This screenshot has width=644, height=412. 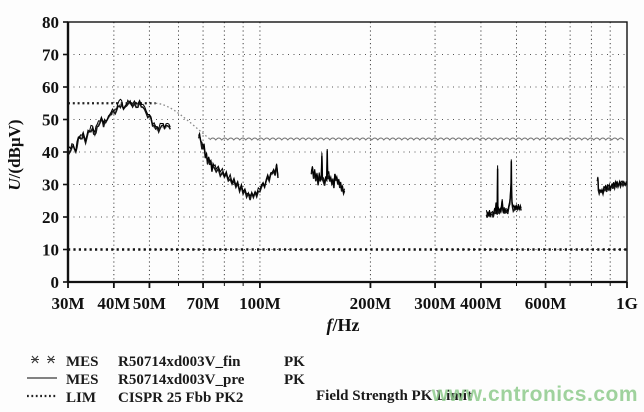 What do you see at coordinates (435, 303) in the screenshot?
I see `x-tick-label-300M: 300M` at bounding box center [435, 303].